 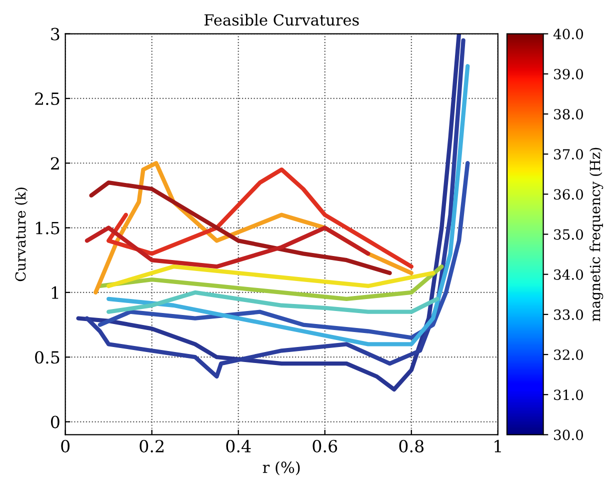 I want to click on color-bar-label: 39.0, so click(x=569, y=74).